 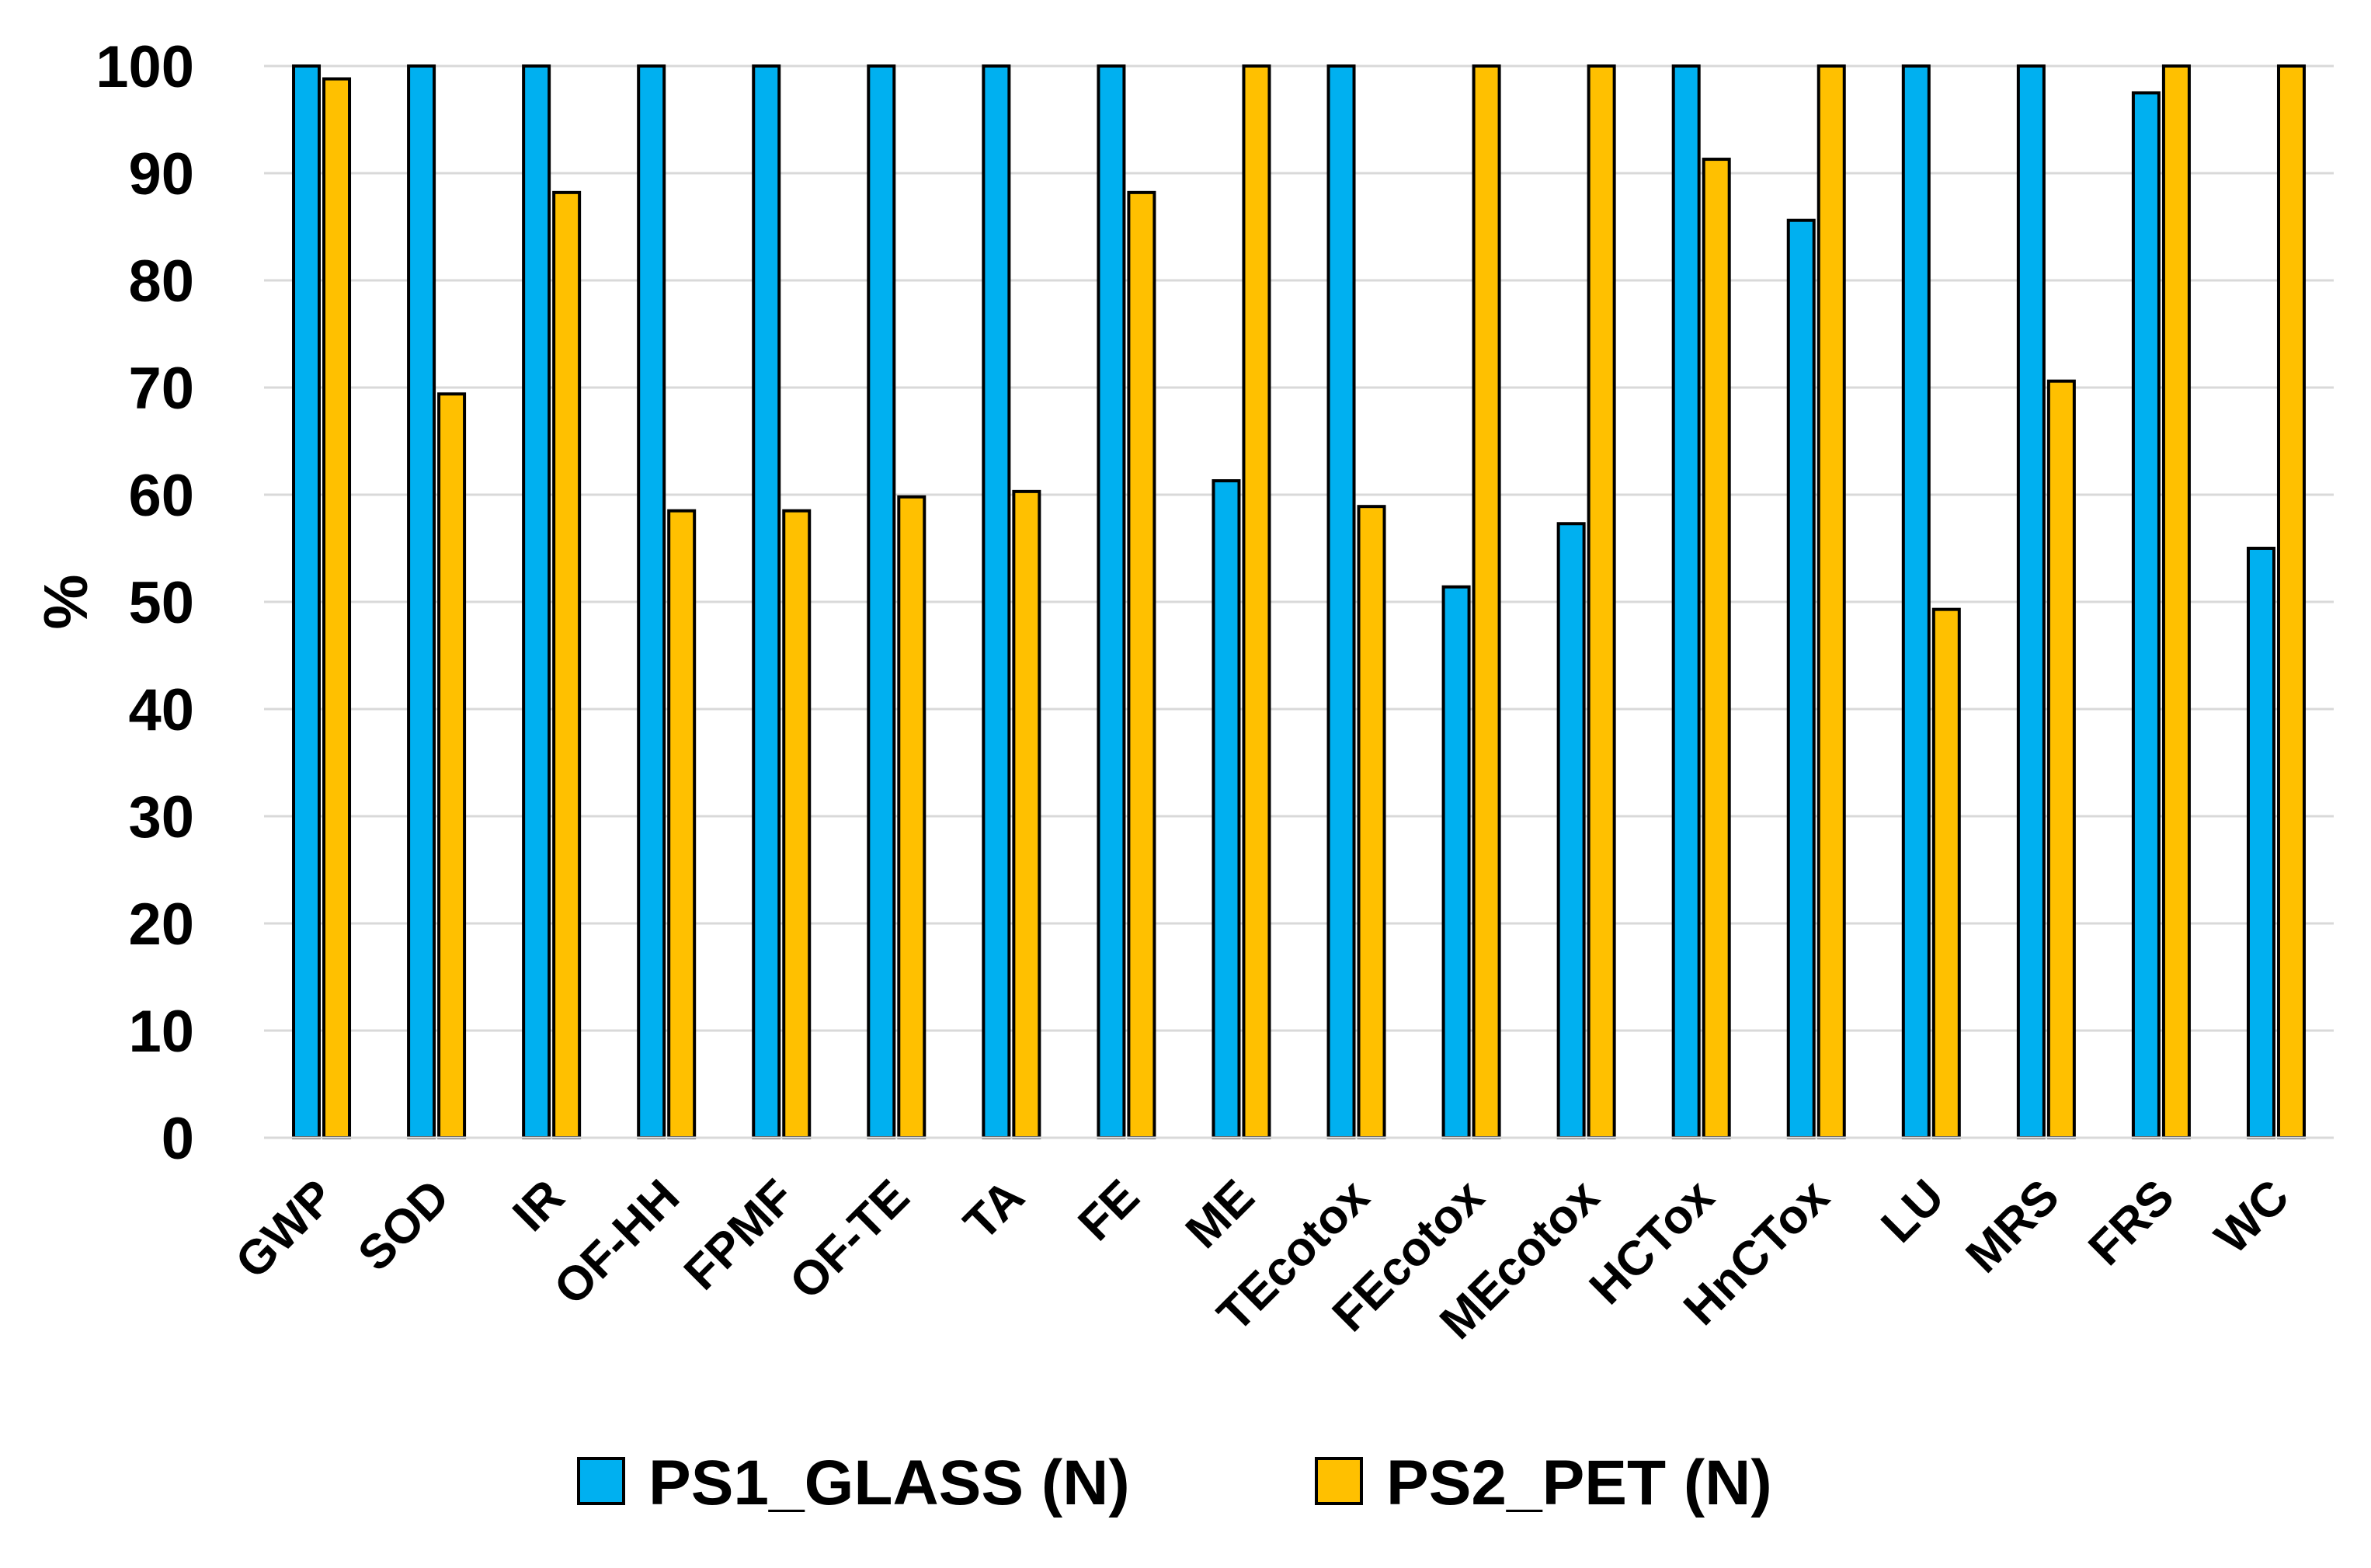 I want to click on y-axis-title: %, so click(x=65, y=601).